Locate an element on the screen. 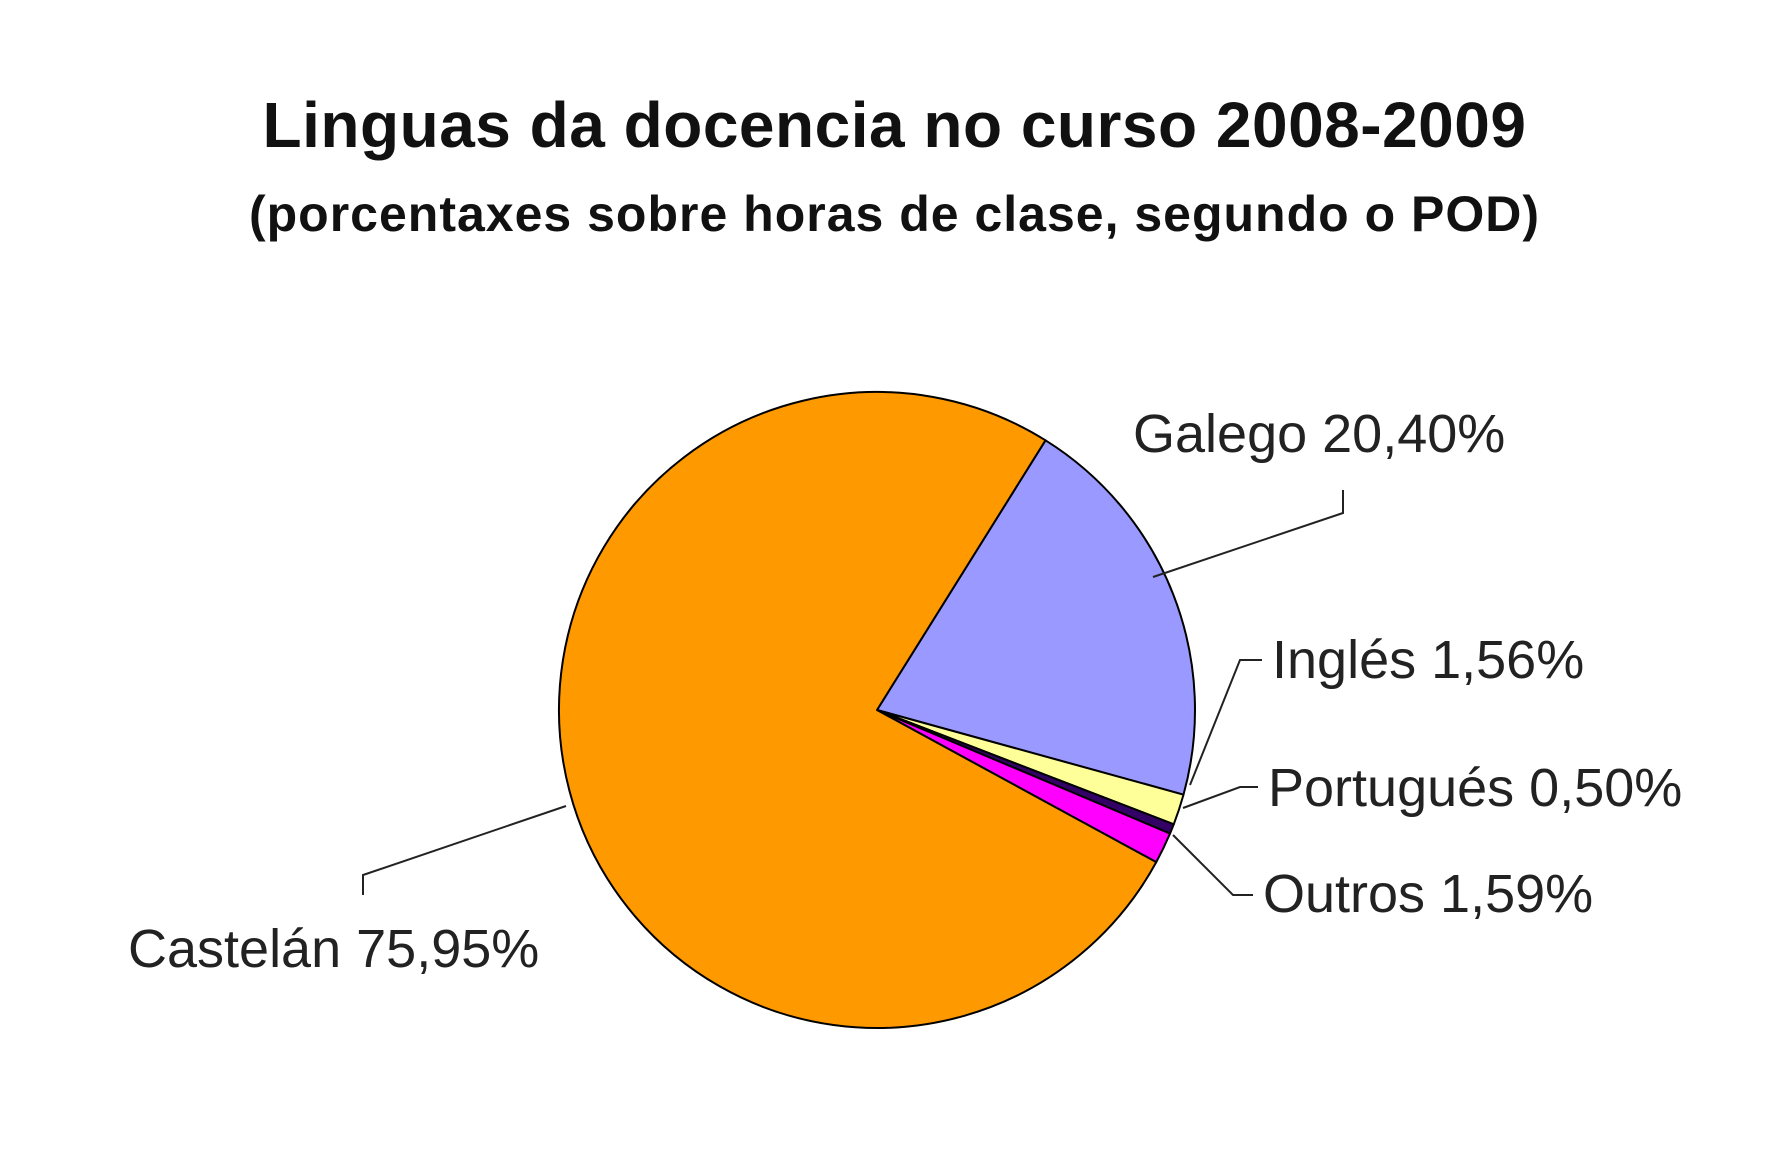 This screenshot has height=1172, width=1789. slice-label: Inglés 1,56% is located at coordinates (1428, 660).